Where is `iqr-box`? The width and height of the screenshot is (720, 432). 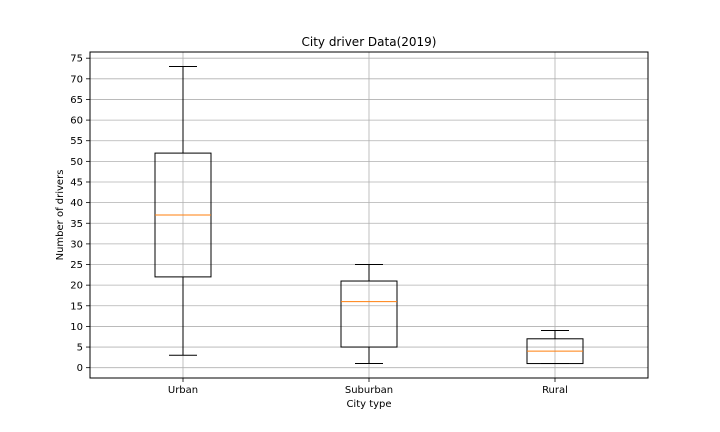 iqr-box is located at coordinates (369, 314).